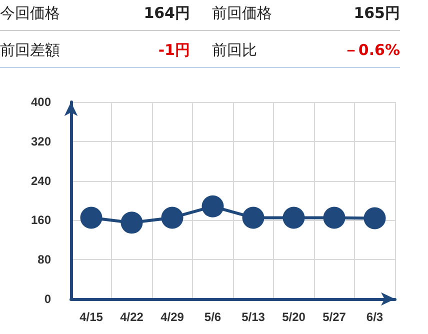 This screenshot has height=334, width=428. What do you see at coordinates (247, 52) in the screenshot?
I see `text: 前回比` at bounding box center [247, 52].